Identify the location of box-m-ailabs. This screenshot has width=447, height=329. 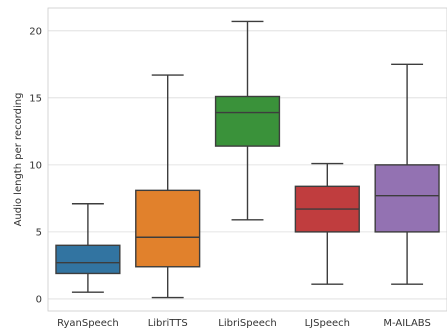
(407, 174).